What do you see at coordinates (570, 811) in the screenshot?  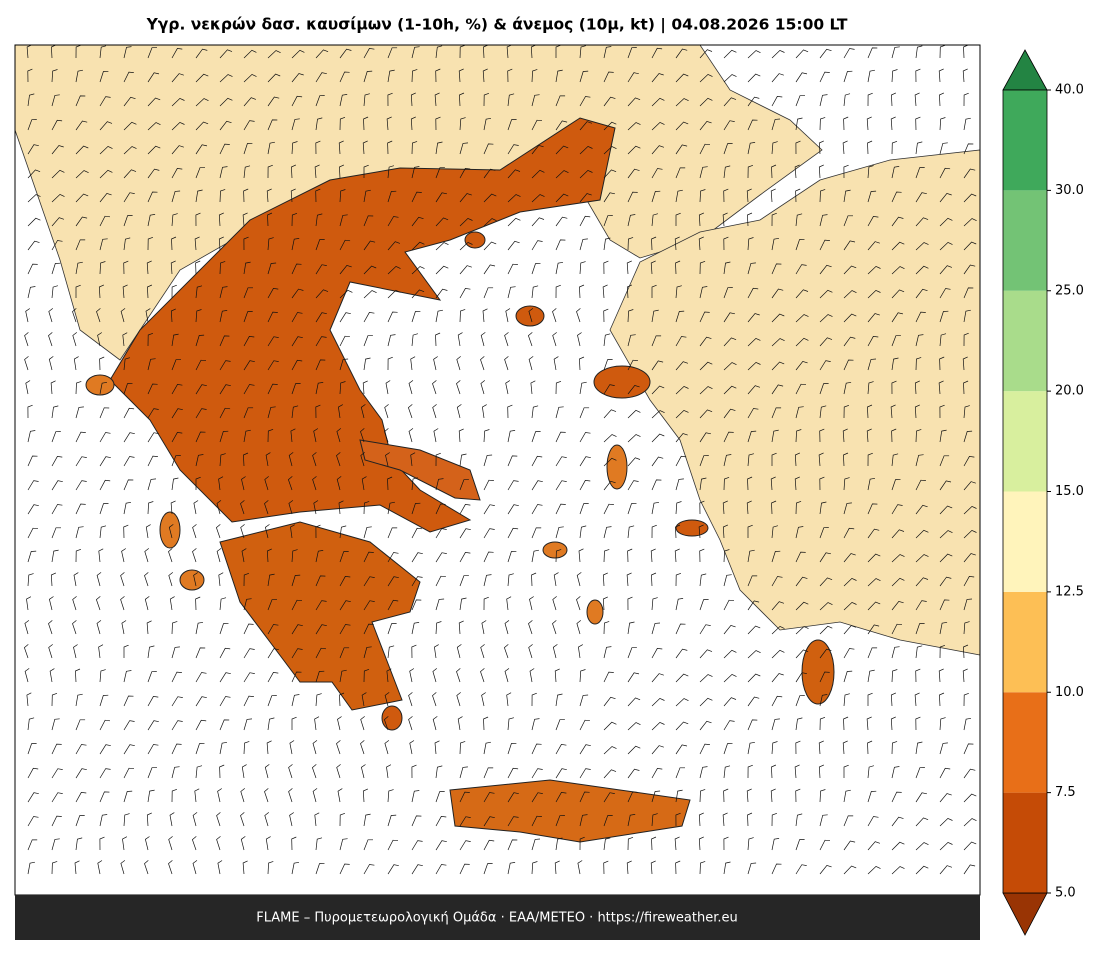 I see `land-crete` at bounding box center [570, 811].